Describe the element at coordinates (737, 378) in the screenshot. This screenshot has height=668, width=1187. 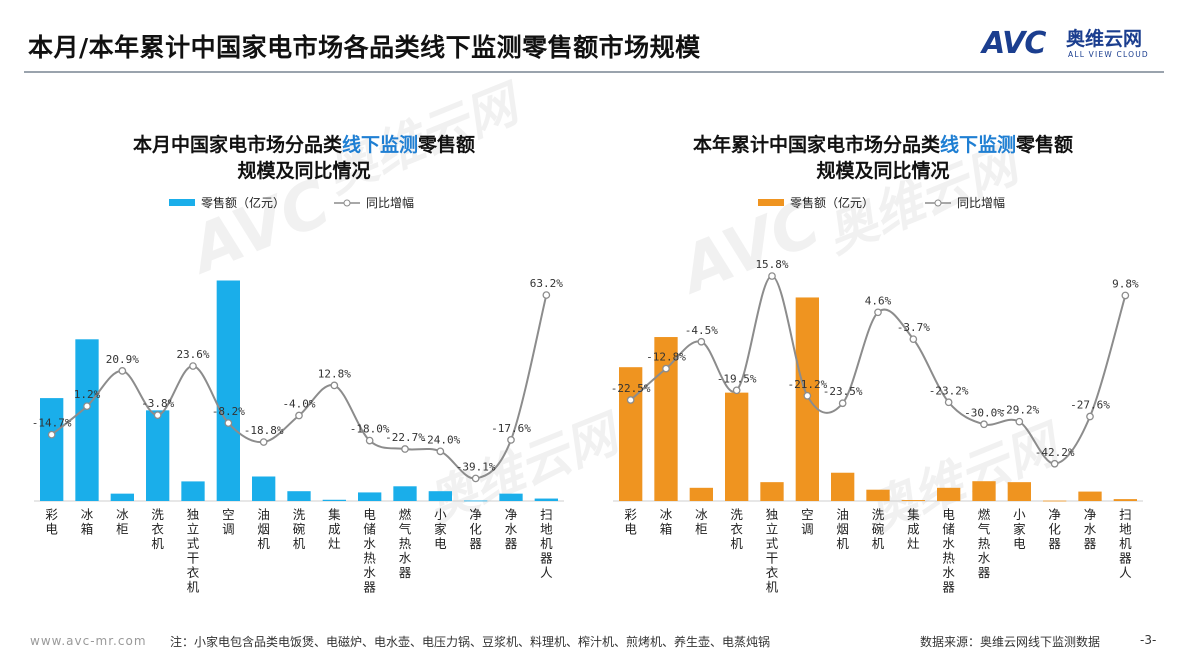
I see `yoy-label-3: -19.5%` at that location.